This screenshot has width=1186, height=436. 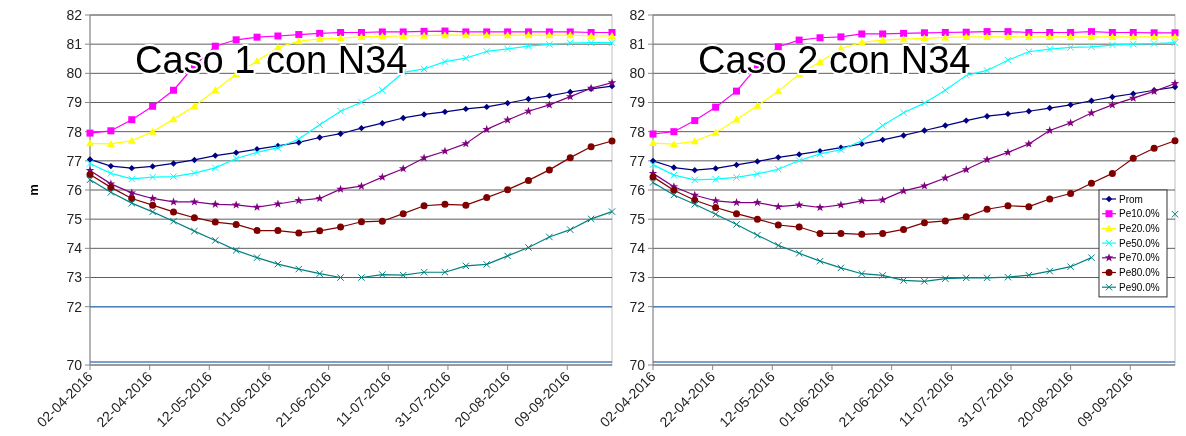 What do you see at coordinates (1139, 228) in the screenshot?
I see `legend-label: Pe20.0%` at bounding box center [1139, 228].